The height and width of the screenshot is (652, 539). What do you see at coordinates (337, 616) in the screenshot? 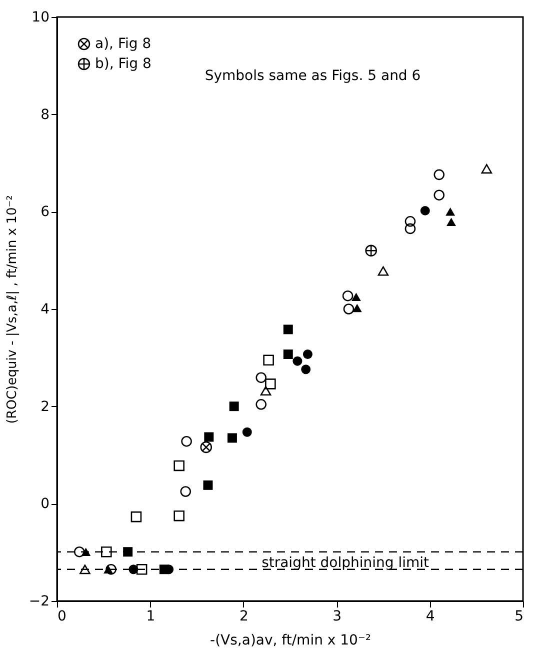
I see `x-tick-label: 3` at bounding box center [337, 616].